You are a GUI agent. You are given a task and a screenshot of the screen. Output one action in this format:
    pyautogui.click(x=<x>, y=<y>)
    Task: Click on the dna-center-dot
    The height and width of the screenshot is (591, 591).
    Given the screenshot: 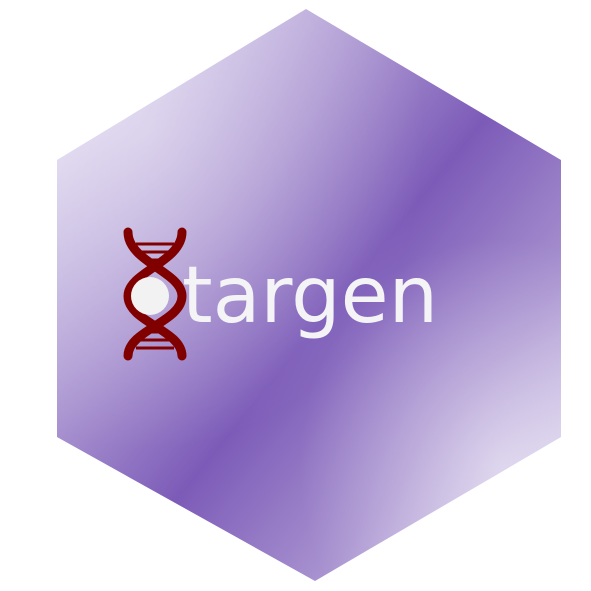 What is the action you would take?
    pyautogui.click(x=150, y=296)
    